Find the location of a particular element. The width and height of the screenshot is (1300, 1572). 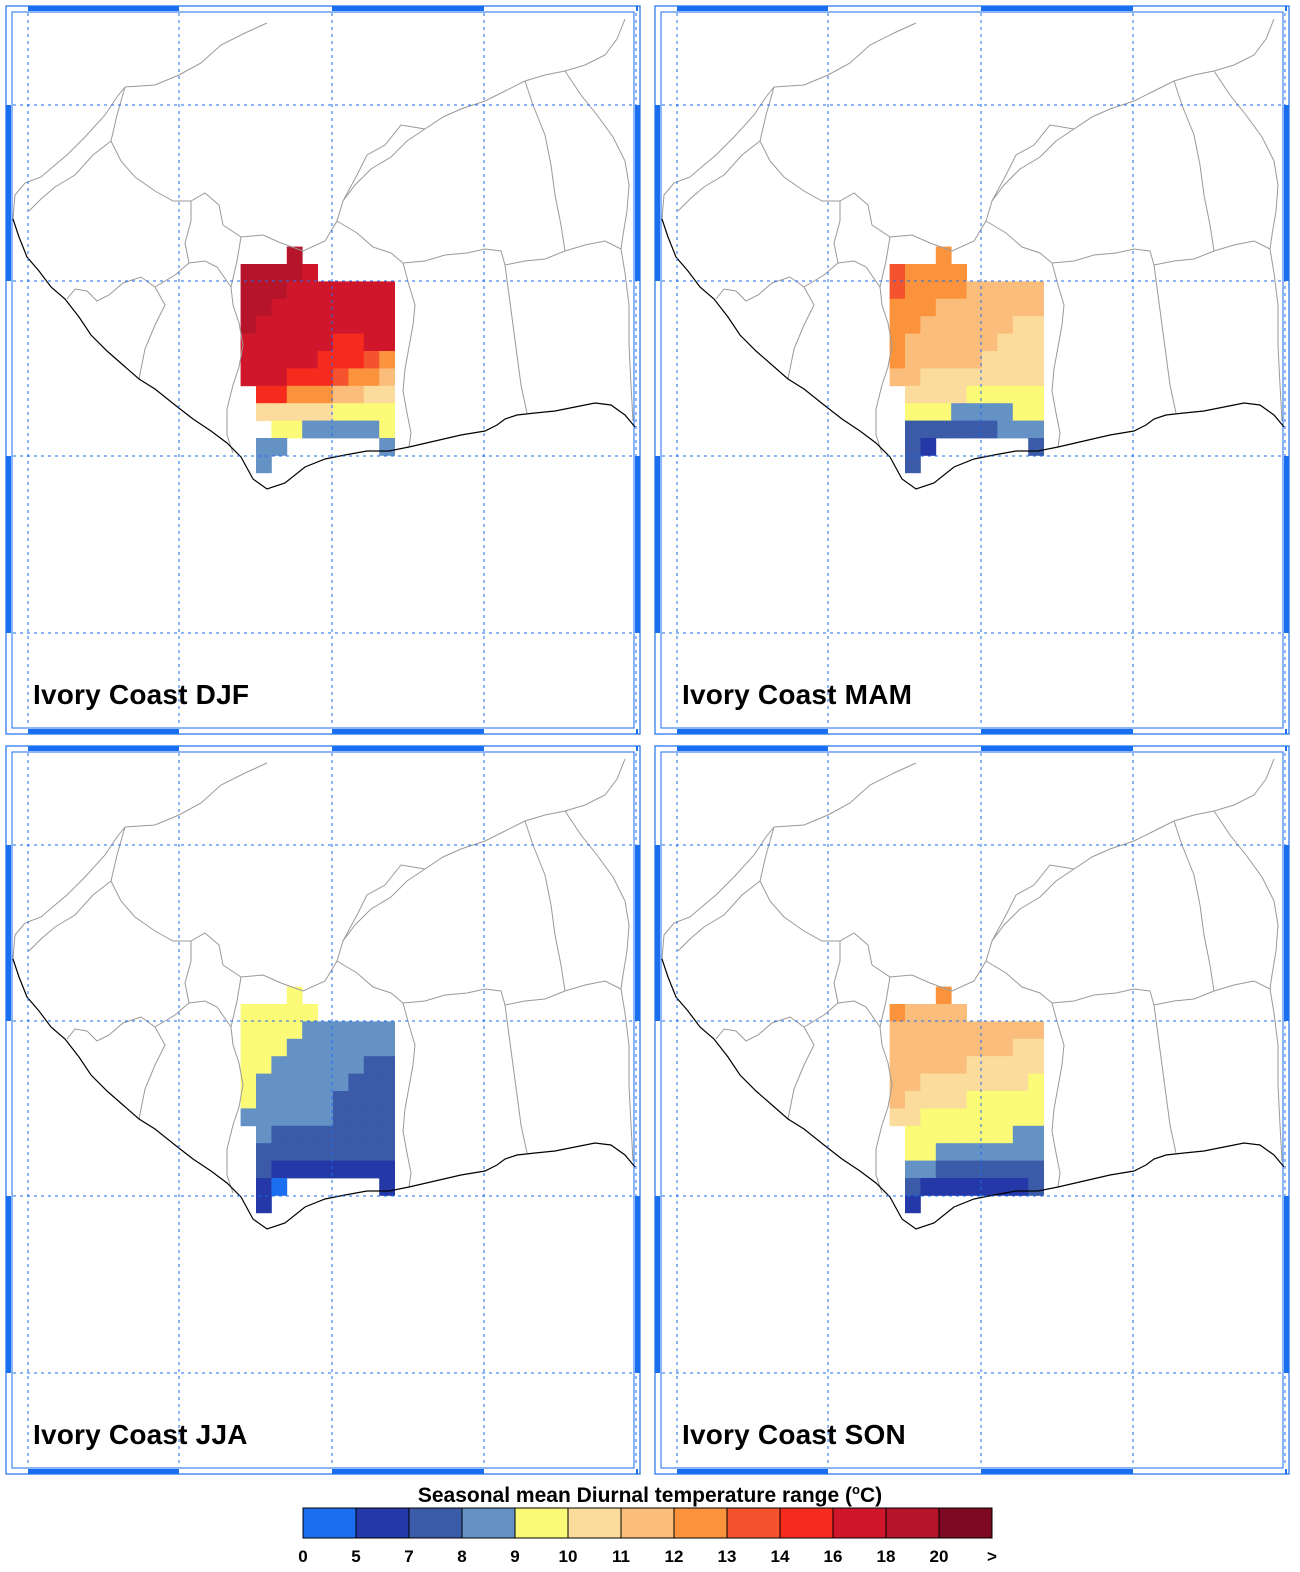

frame-tick-top is located at coordinates (637, 748).